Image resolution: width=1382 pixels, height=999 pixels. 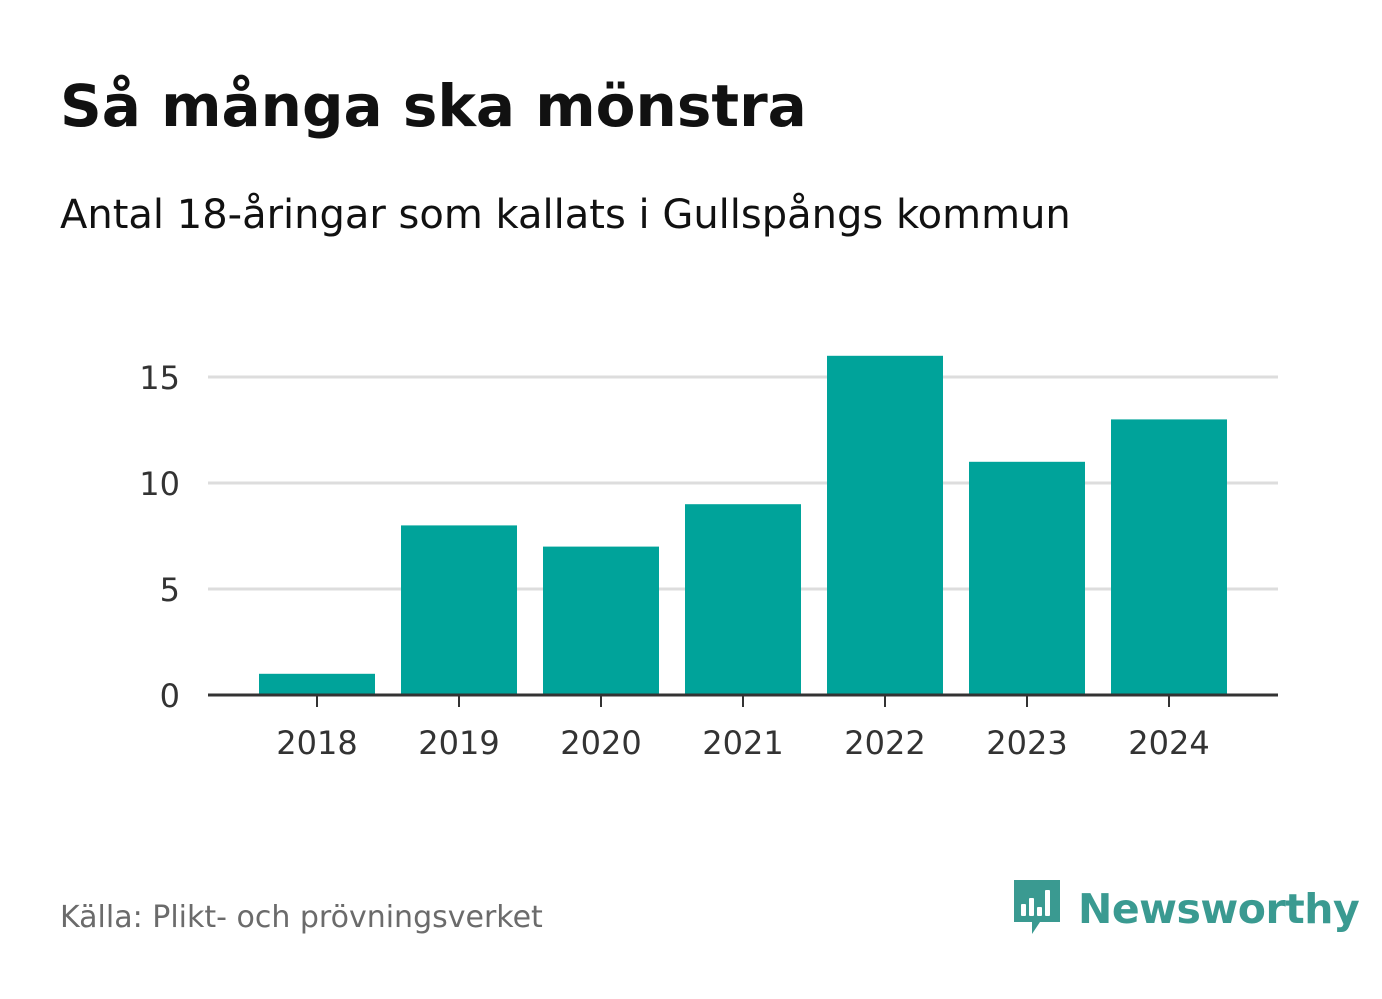 I want to click on y-tick-label: 15, so click(x=159, y=378).